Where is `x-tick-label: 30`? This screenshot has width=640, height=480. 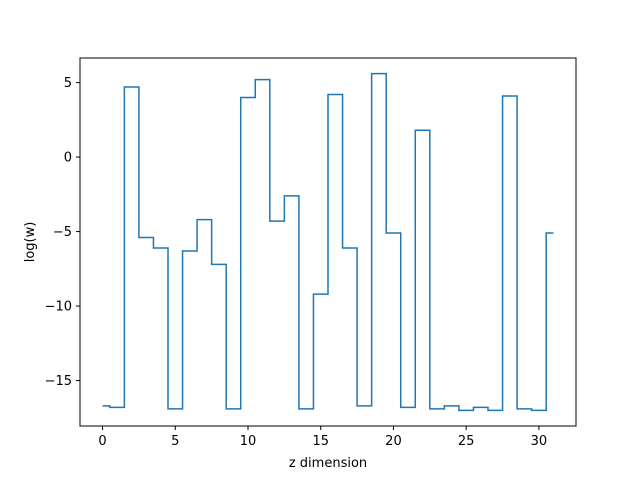
x-tick-label: 30 is located at coordinates (539, 441).